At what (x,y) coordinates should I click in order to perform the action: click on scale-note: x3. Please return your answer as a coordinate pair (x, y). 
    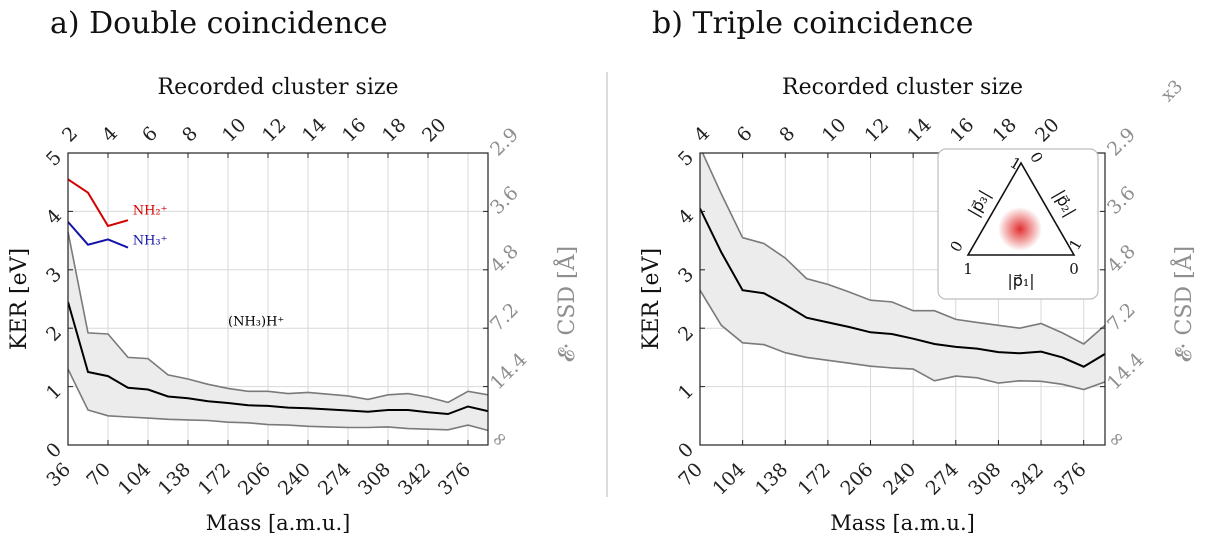
    Looking at the image, I should click on (1172, 91).